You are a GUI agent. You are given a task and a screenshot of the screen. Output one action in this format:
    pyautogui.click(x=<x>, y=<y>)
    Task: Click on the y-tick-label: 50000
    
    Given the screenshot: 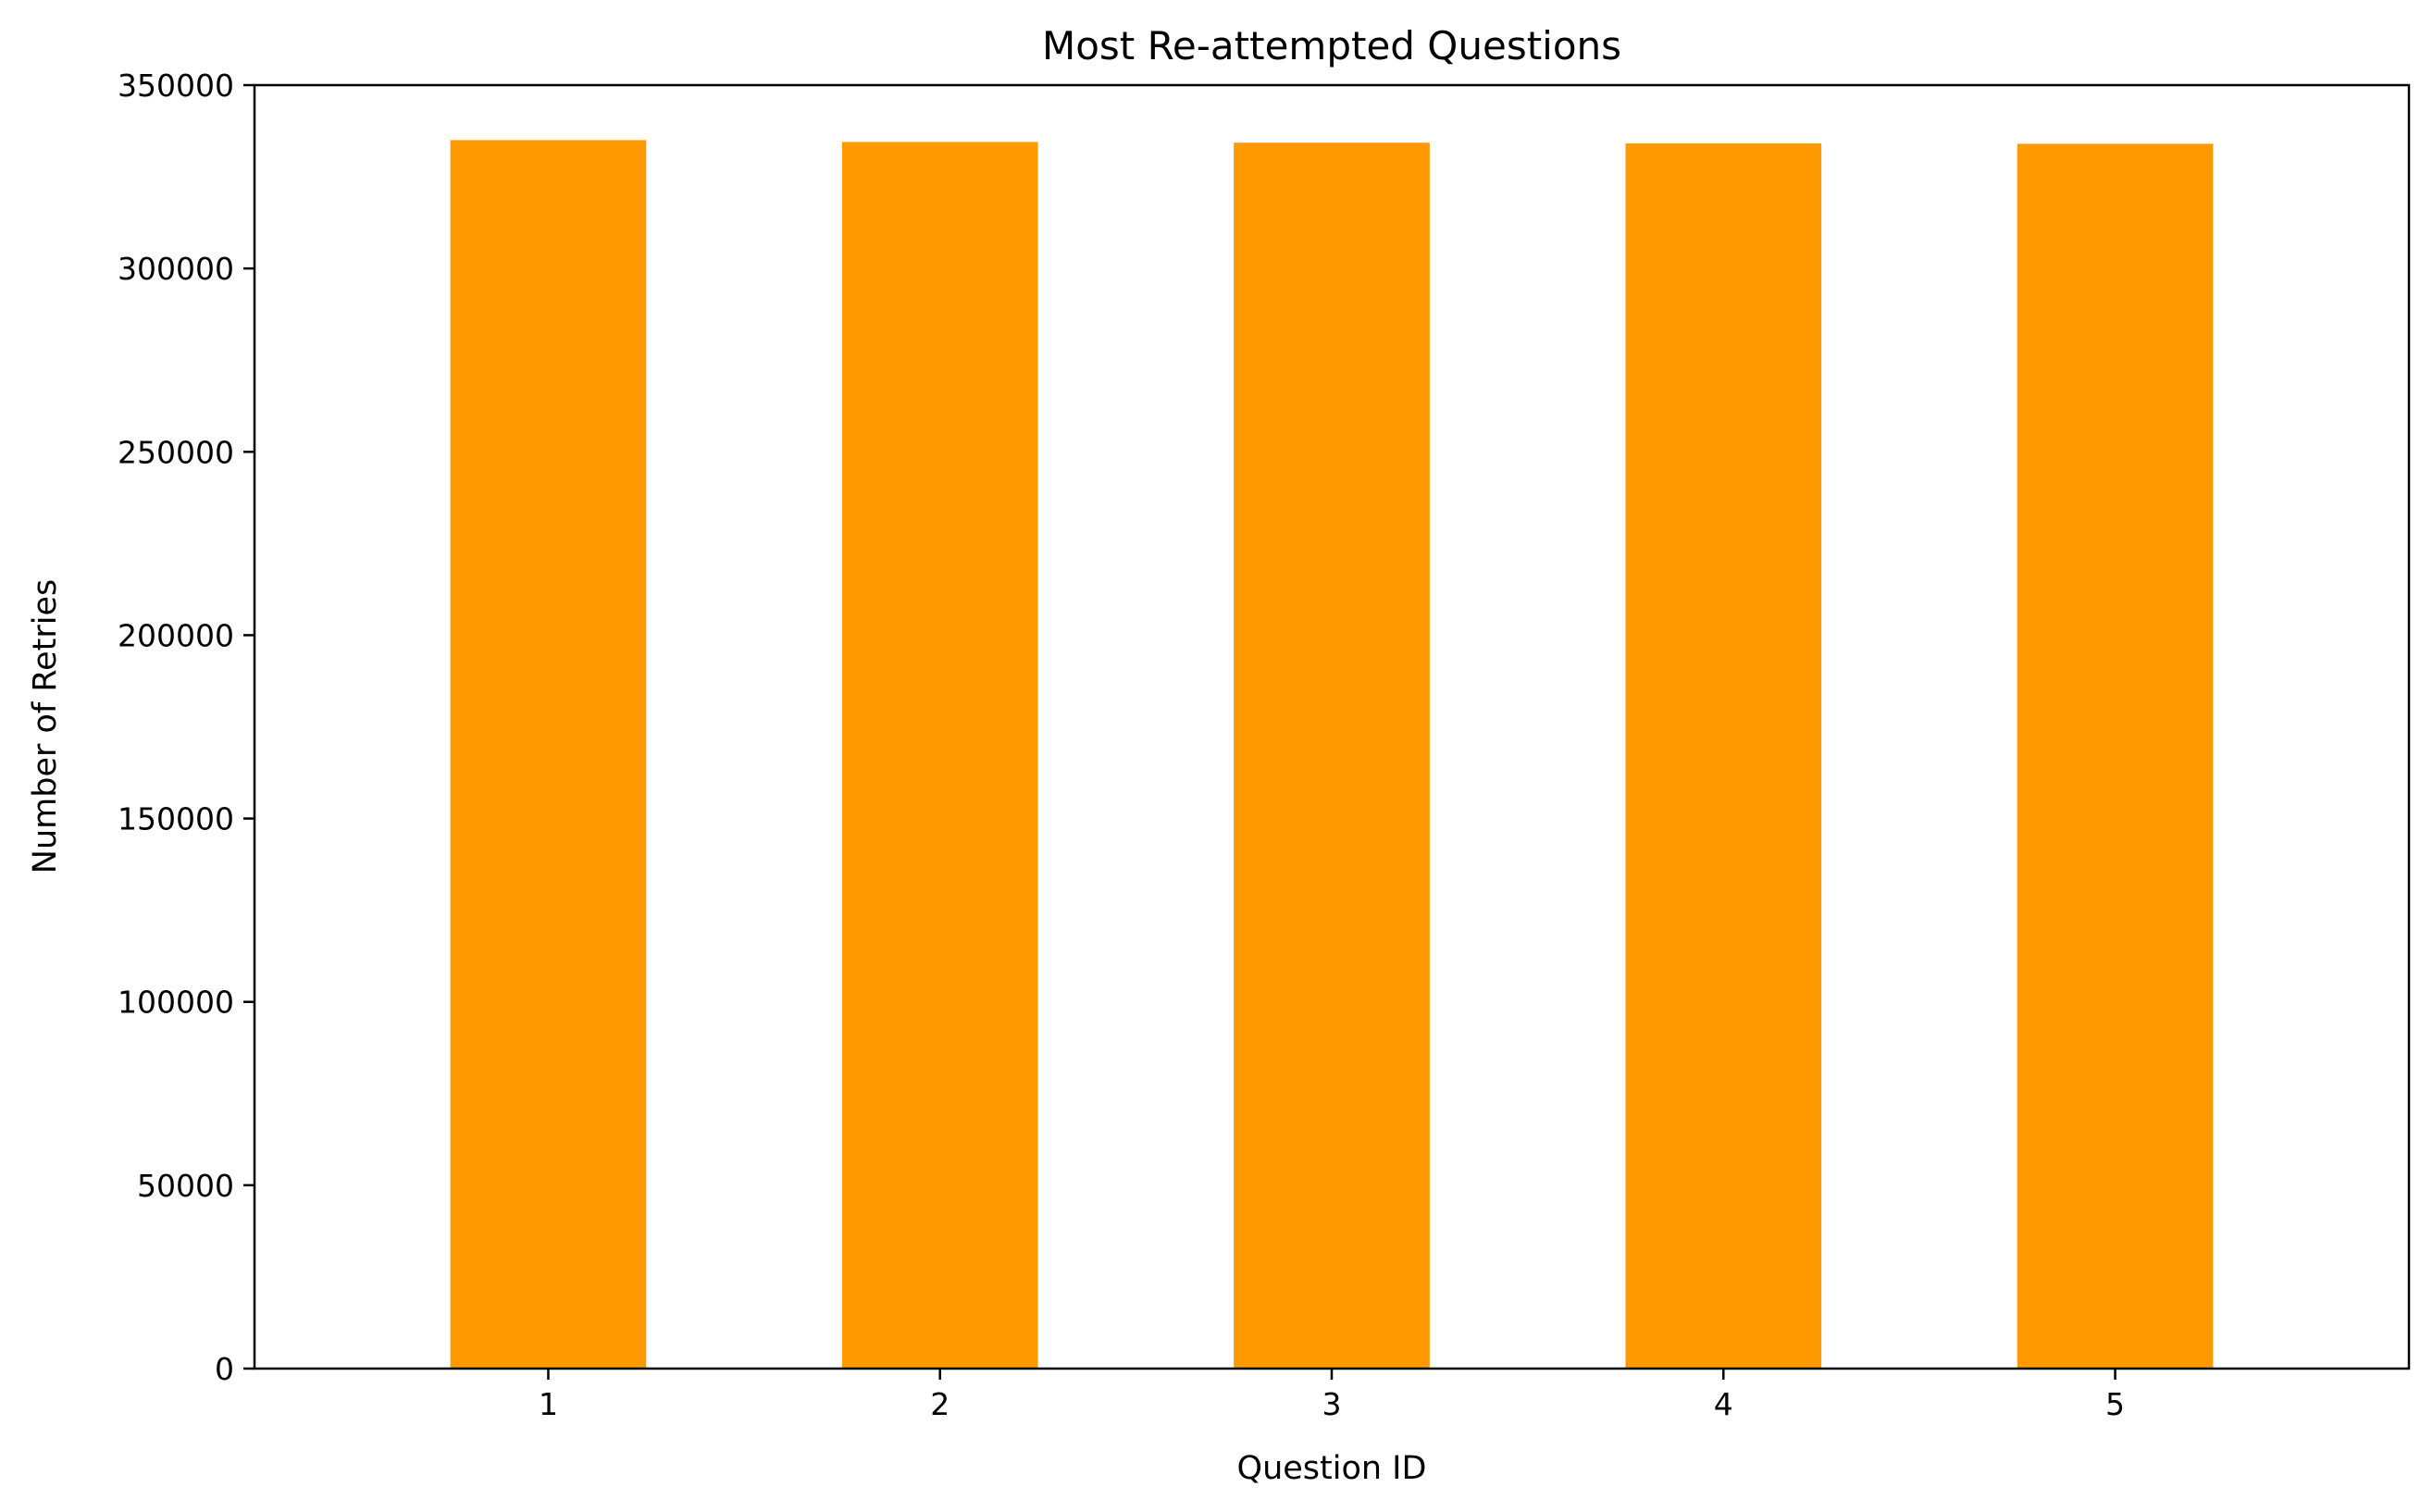 What is the action you would take?
    pyautogui.click(x=185, y=1186)
    